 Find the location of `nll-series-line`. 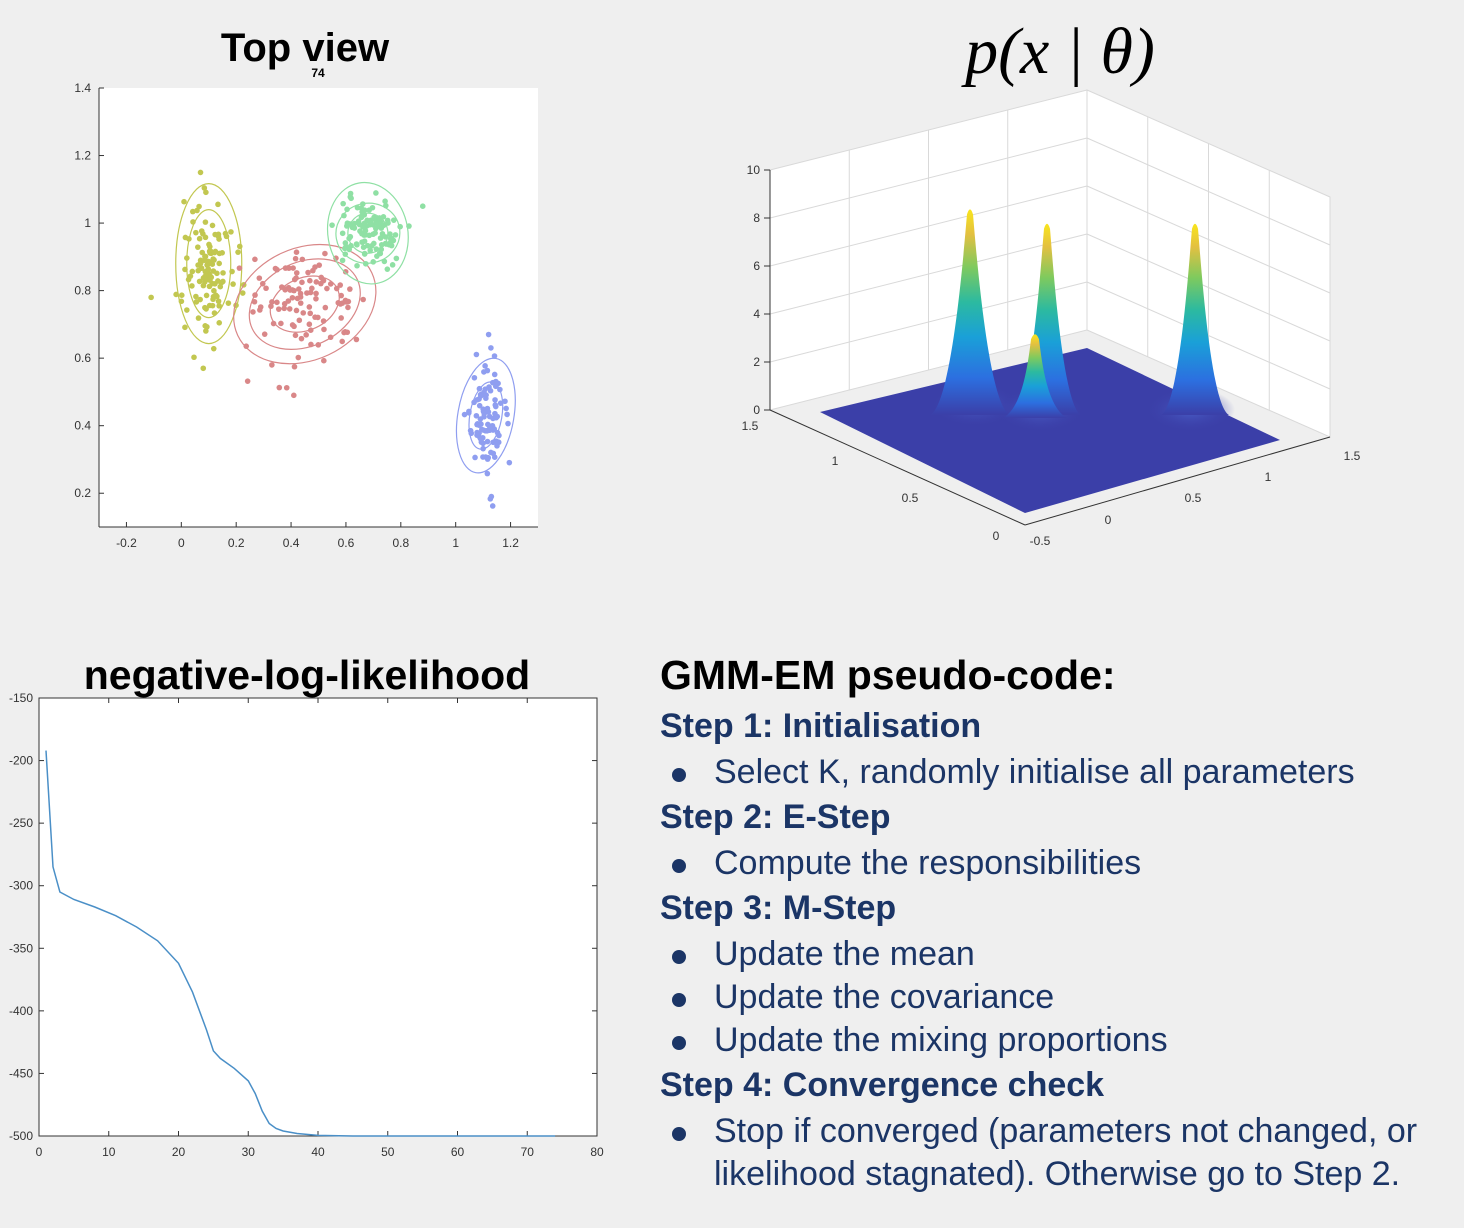

nll-series-line is located at coordinates (300, 943).